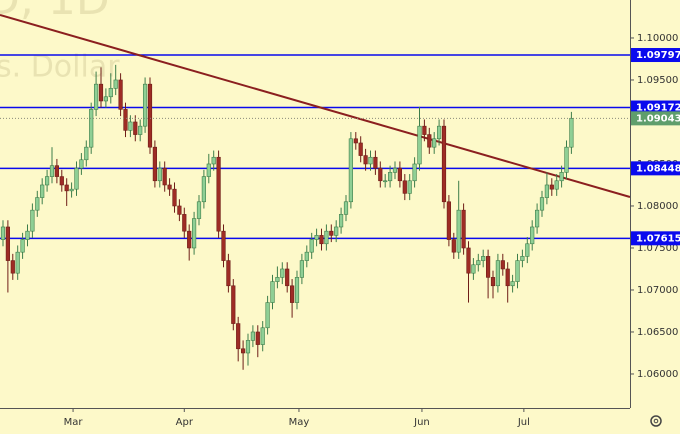 The width and height of the screenshot is (680, 434). I want to click on level-label: 1.09172, so click(658, 108).